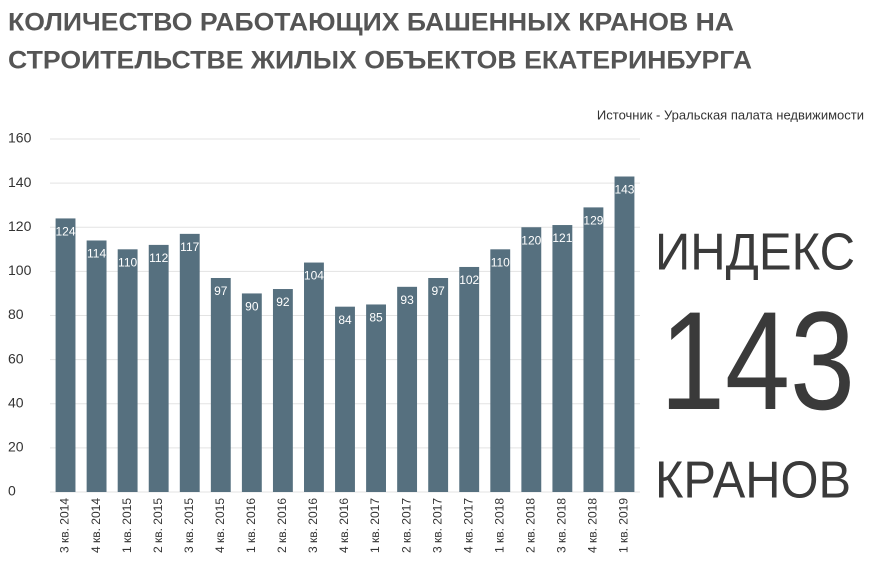  What do you see at coordinates (158, 258) in the screenshot?
I see `value-label: 112` at bounding box center [158, 258].